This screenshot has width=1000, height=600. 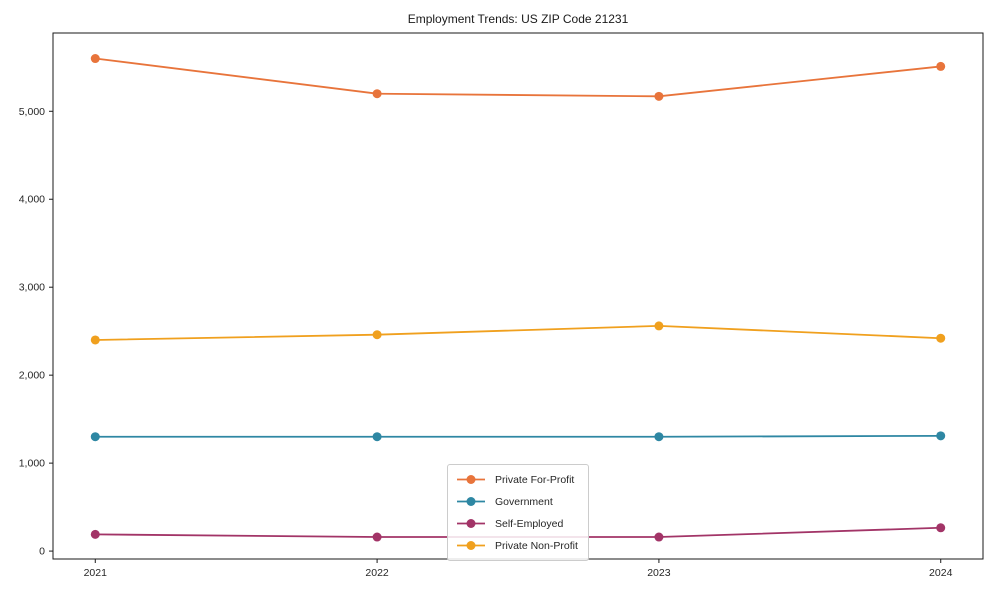 I want to click on legend-label: Government, so click(x=524, y=501).